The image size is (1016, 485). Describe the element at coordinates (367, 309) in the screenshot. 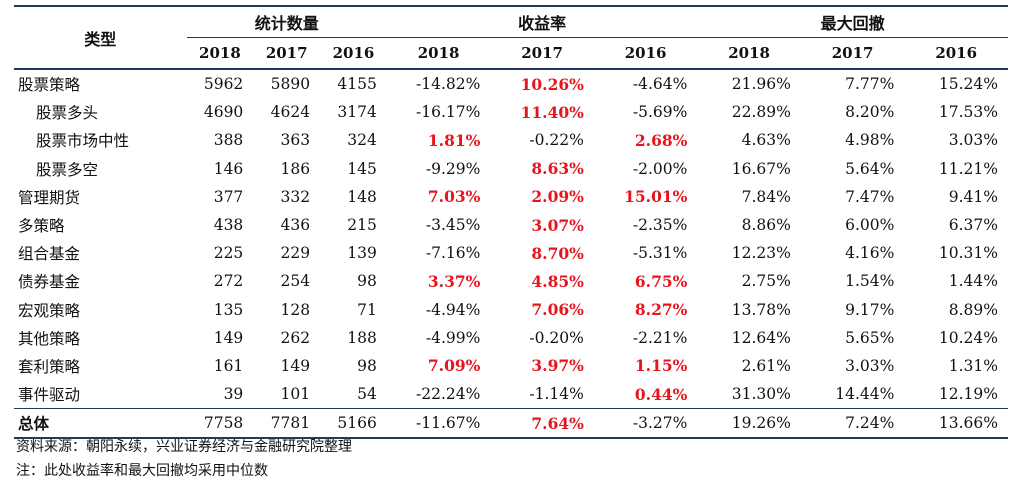

I see `count-cell: 71` at that location.